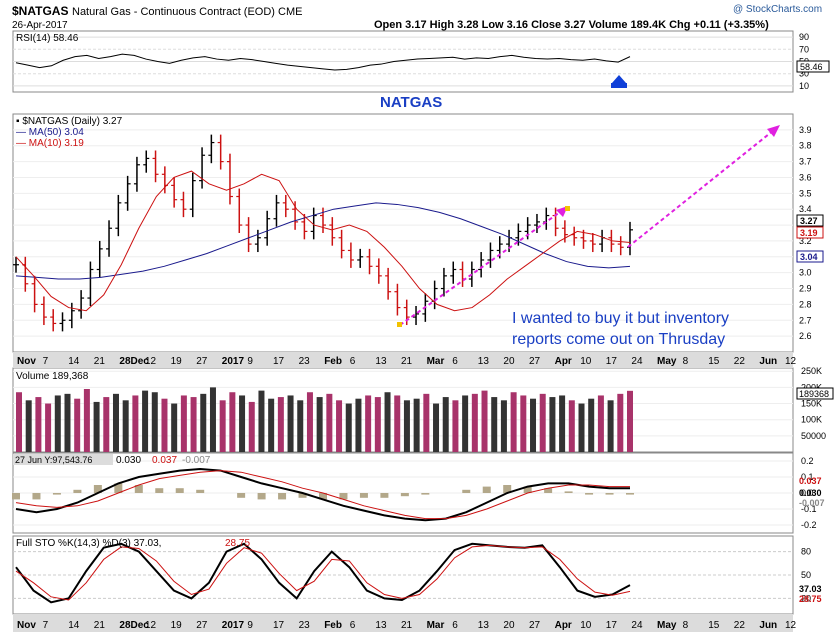  I want to click on x-tick-label-top: Mar, so click(436, 361).